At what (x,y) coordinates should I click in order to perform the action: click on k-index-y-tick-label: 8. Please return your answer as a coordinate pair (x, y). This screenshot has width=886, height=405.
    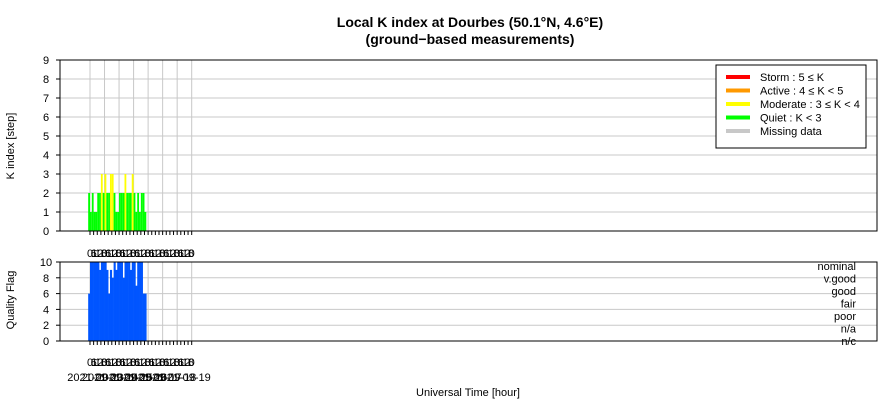
    Looking at the image, I should click on (46, 80).